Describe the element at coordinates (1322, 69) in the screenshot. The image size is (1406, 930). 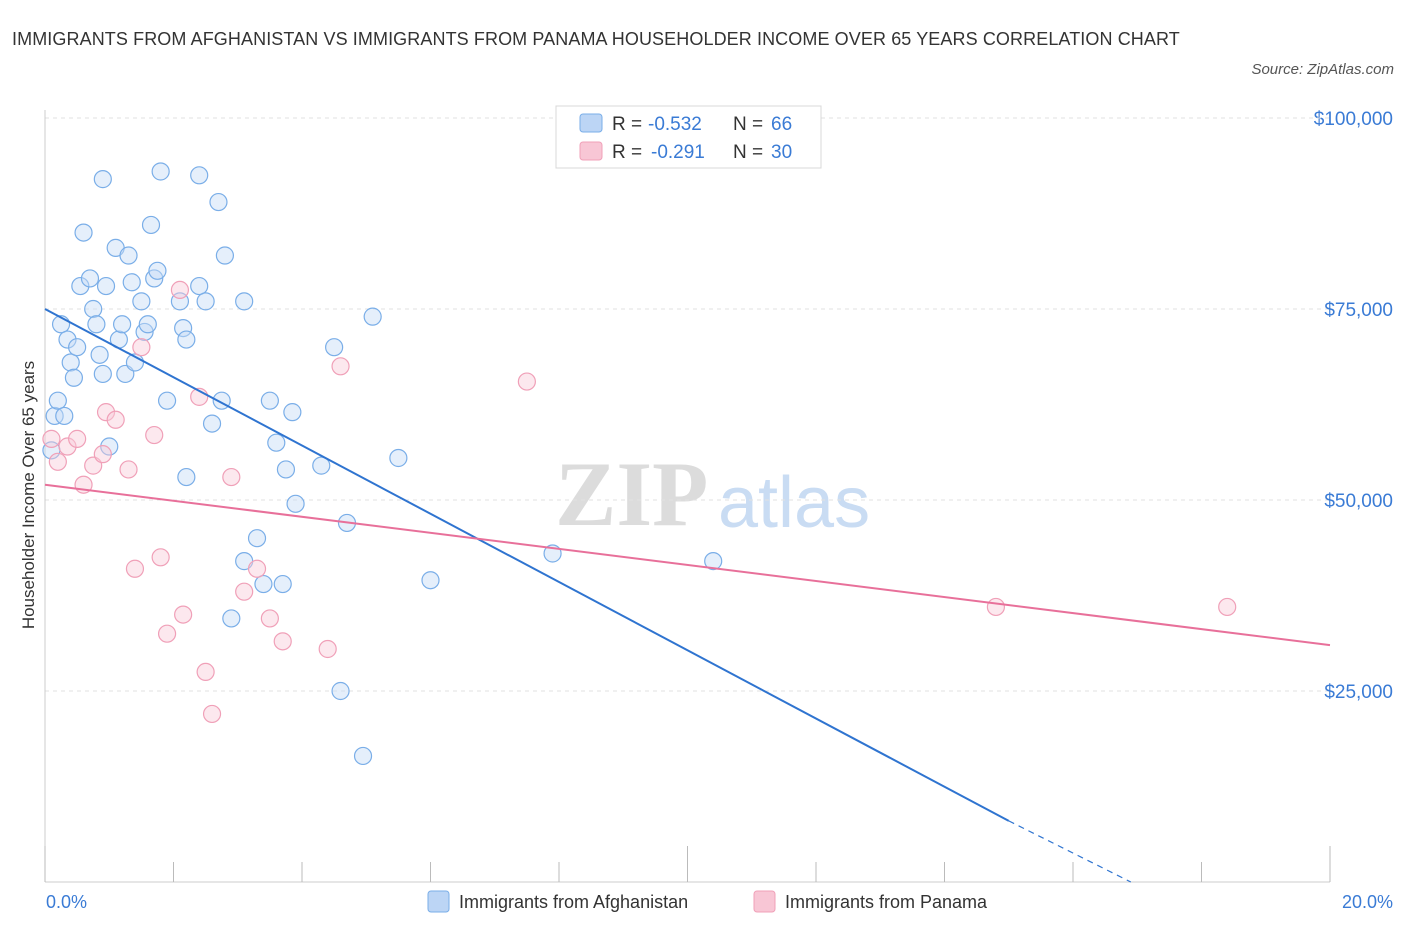
I see `chart-source: Source: ZipAtlas.com` at that location.